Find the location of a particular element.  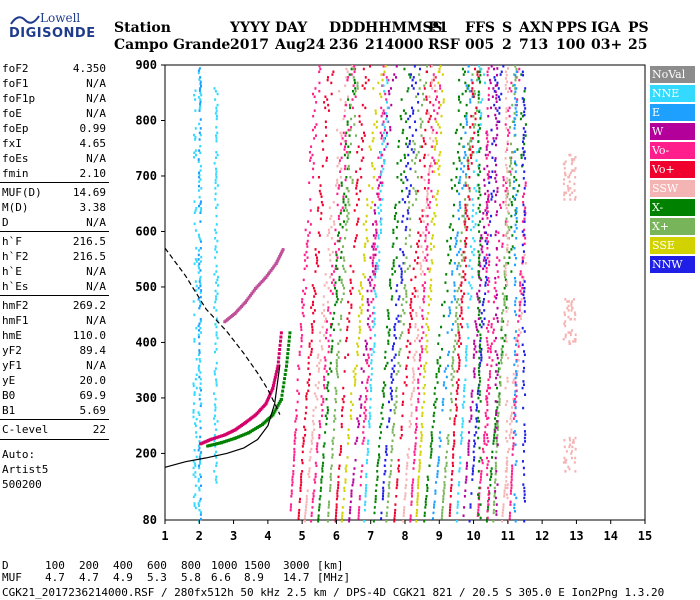

param-value: 110.0 is located at coordinates (89, 335).